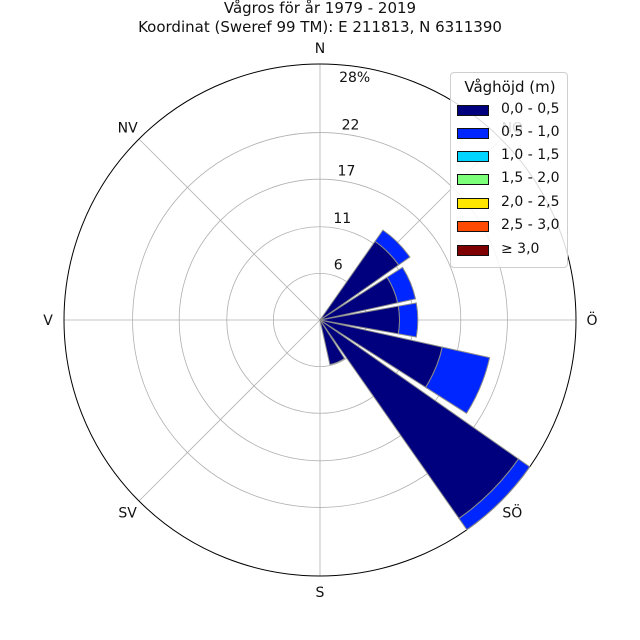 This screenshot has width=640, height=640. Describe the element at coordinates (354, 78) in the screenshot. I see `radial-tick-label: 28%` at that location.